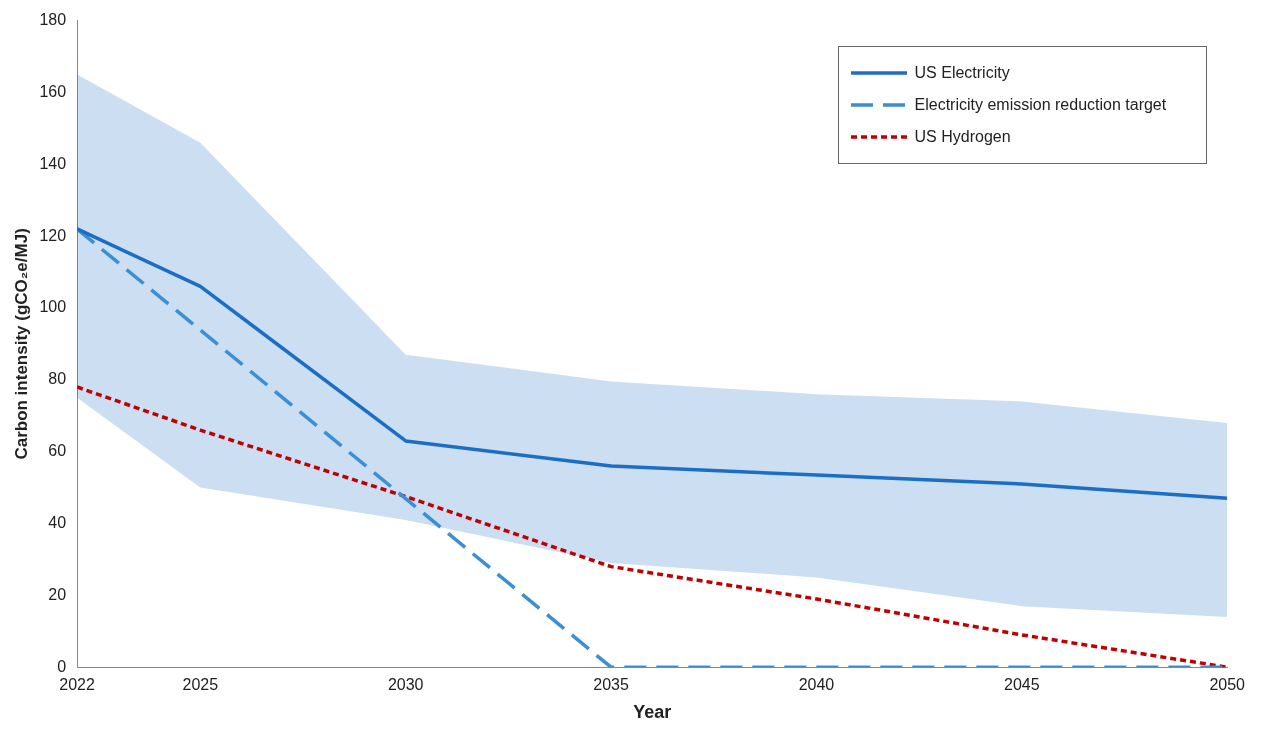 Image resolution: width=1264 pixels, height=747 pixels. Describe the element at coordinates (816, 685) in the screenshot. I see `x-tick-label: 2040` at that location.